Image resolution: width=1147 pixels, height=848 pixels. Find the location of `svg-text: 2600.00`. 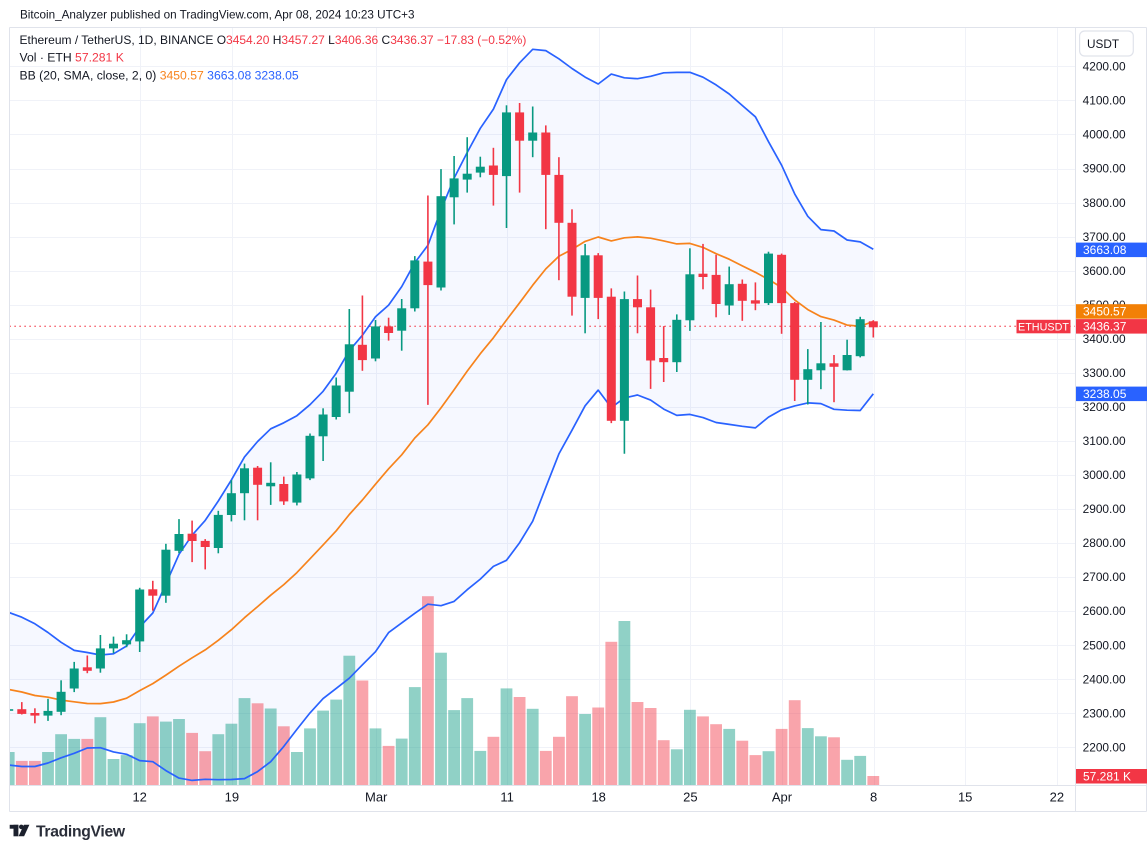

svg-text: 2600.00 is located at coordinates (1104, 611).